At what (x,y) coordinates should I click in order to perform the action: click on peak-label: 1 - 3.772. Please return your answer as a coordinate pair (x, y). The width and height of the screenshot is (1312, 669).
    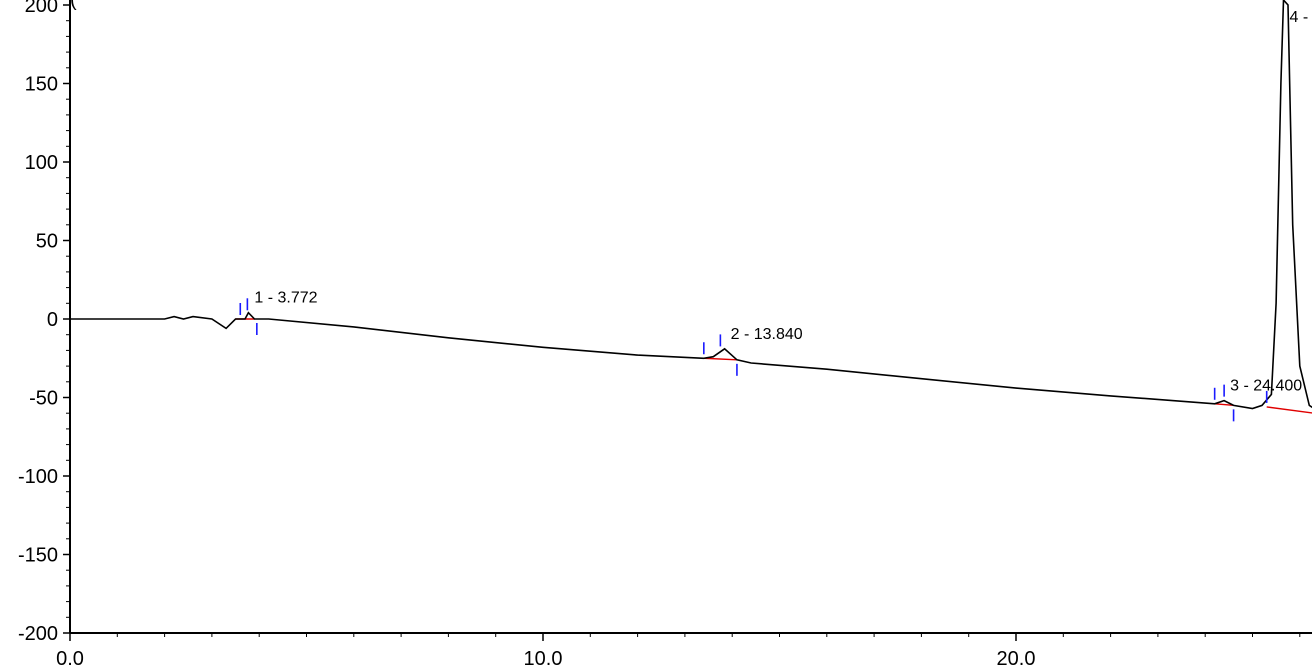
    Looking at the image, I should click on (285, 298).